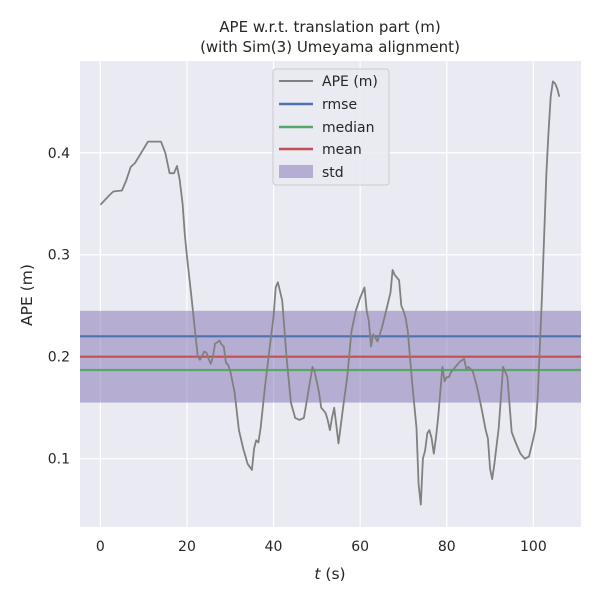 This screenshot has height=600, width=600. What do you see at coordinates (330, 47) in the screenshot?
I see `chart-subtitle: (with Sim(3) Umeyama alignment)` at bounding box center [330, 47].